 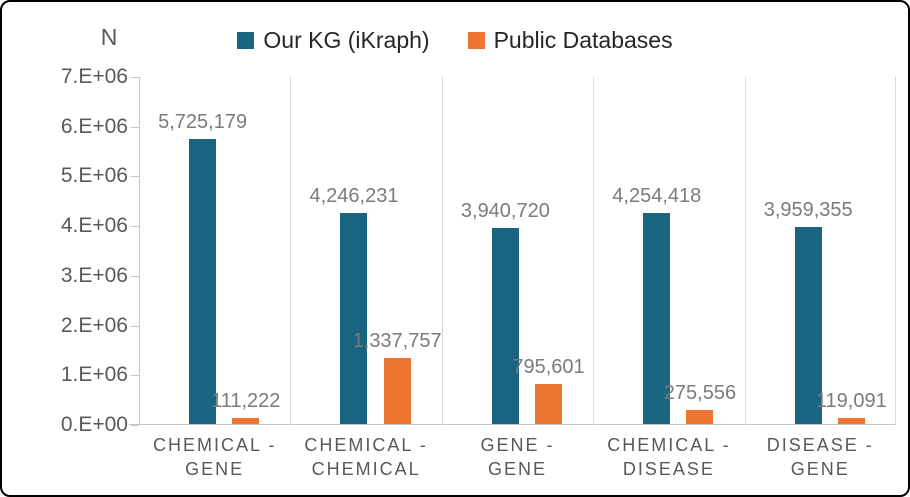 I want to click on legend-item-0: Our KG (iKraph), so click(x=333, y=40).